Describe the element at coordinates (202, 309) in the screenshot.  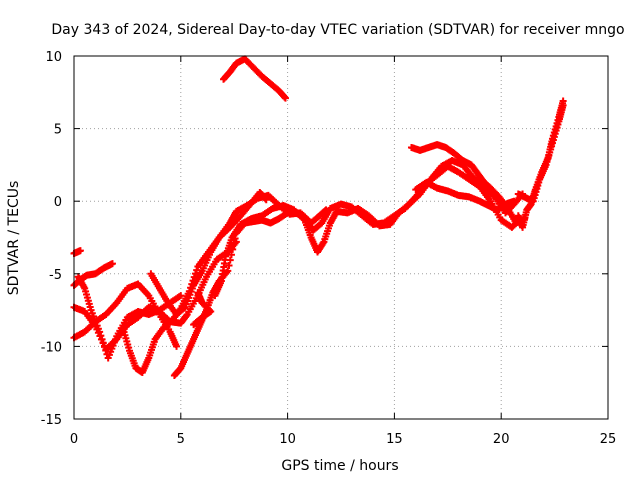
I see `series-track-i` at that location.